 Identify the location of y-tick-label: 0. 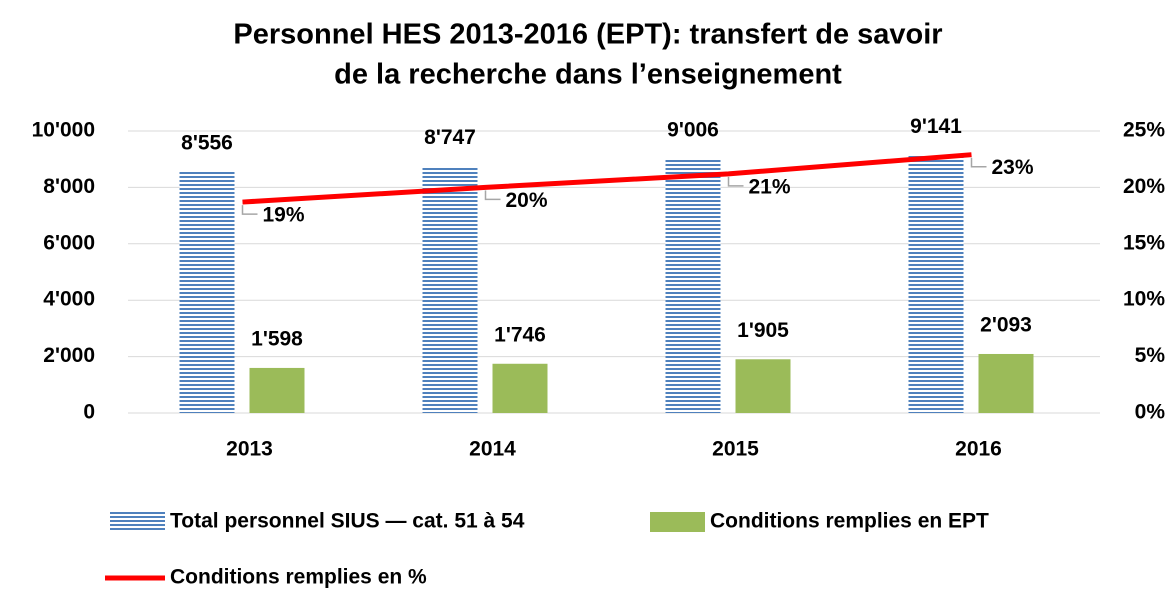
(89, 412).